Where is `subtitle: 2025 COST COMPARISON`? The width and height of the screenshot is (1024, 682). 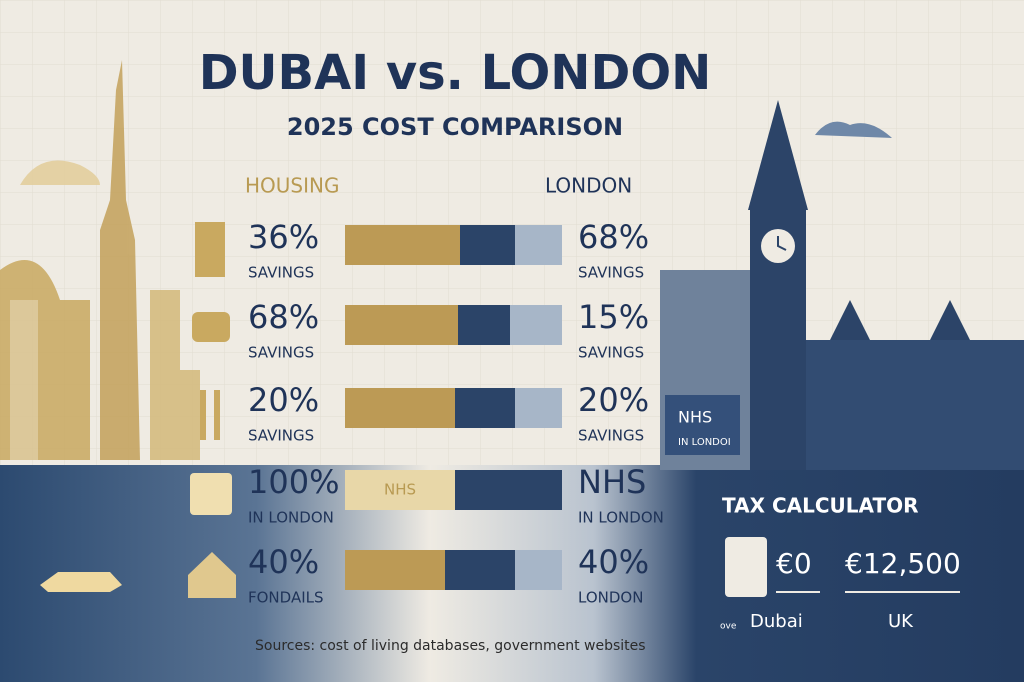
subtitle: 2025 COST COMPARISON is located at coordinates (455, 127).